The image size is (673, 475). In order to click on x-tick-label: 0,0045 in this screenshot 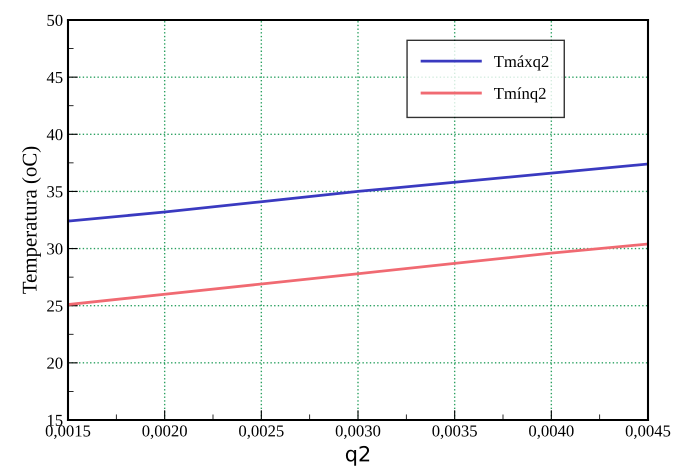, I will do `click(648, 432)`.